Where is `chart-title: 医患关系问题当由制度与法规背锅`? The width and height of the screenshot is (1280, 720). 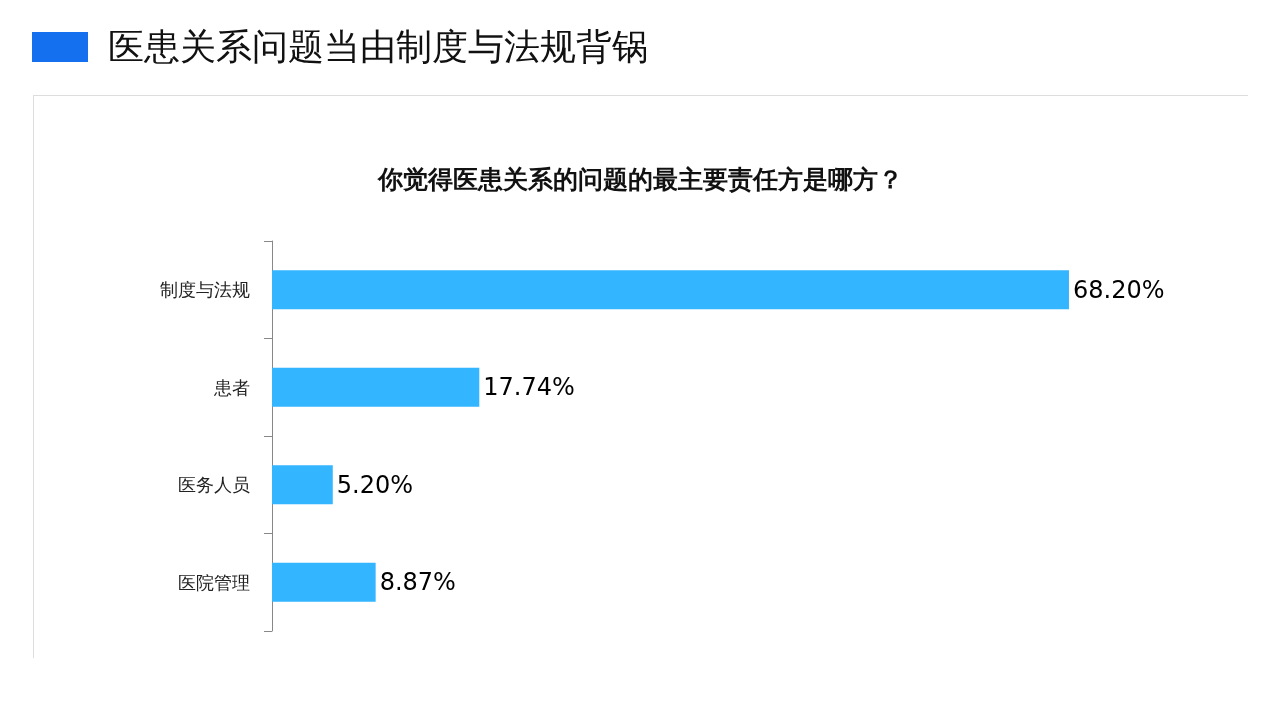 chart-title: 医患关系问题当由制度与法规背锅 is located at coordinates (378, 47).